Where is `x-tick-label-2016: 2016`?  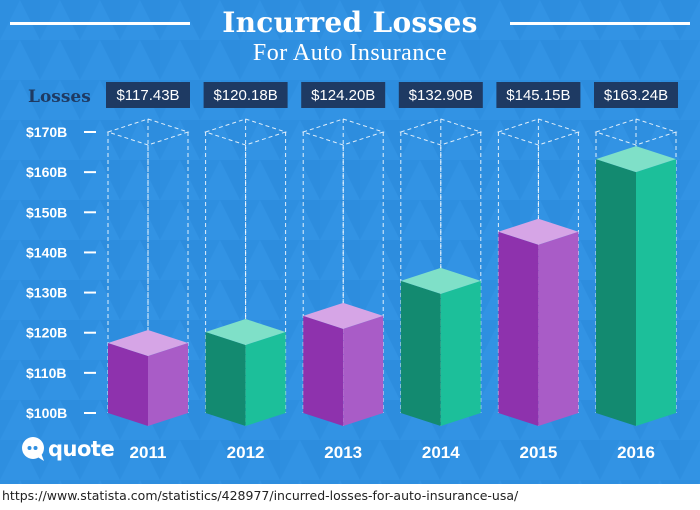
x-tick-label-2016: 2016 is located at coordinates (636, 452).